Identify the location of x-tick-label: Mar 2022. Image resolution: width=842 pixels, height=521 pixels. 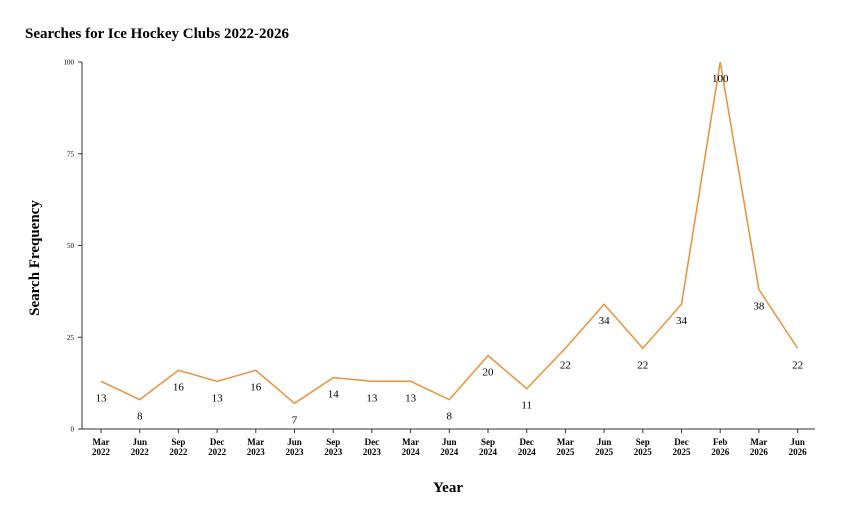
(101, 447).